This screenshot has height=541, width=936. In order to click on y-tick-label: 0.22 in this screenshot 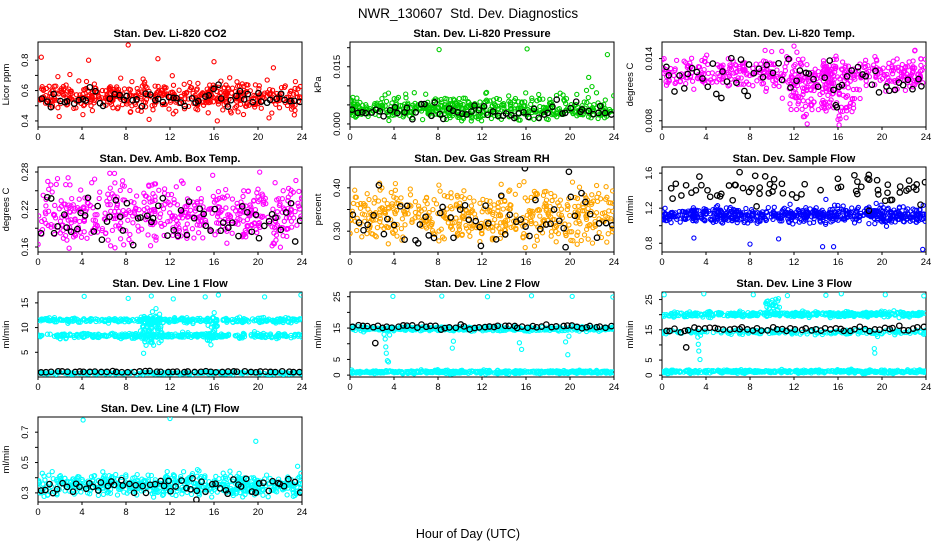, I will do `click(25, 209)`.